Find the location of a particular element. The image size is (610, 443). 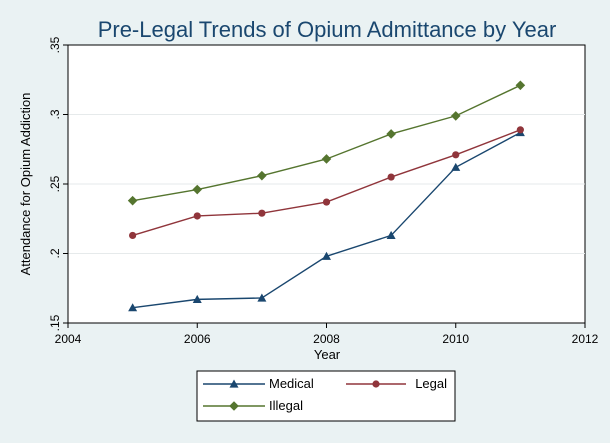

legend-label-medical: Medical is located at coordinates (291, 383).